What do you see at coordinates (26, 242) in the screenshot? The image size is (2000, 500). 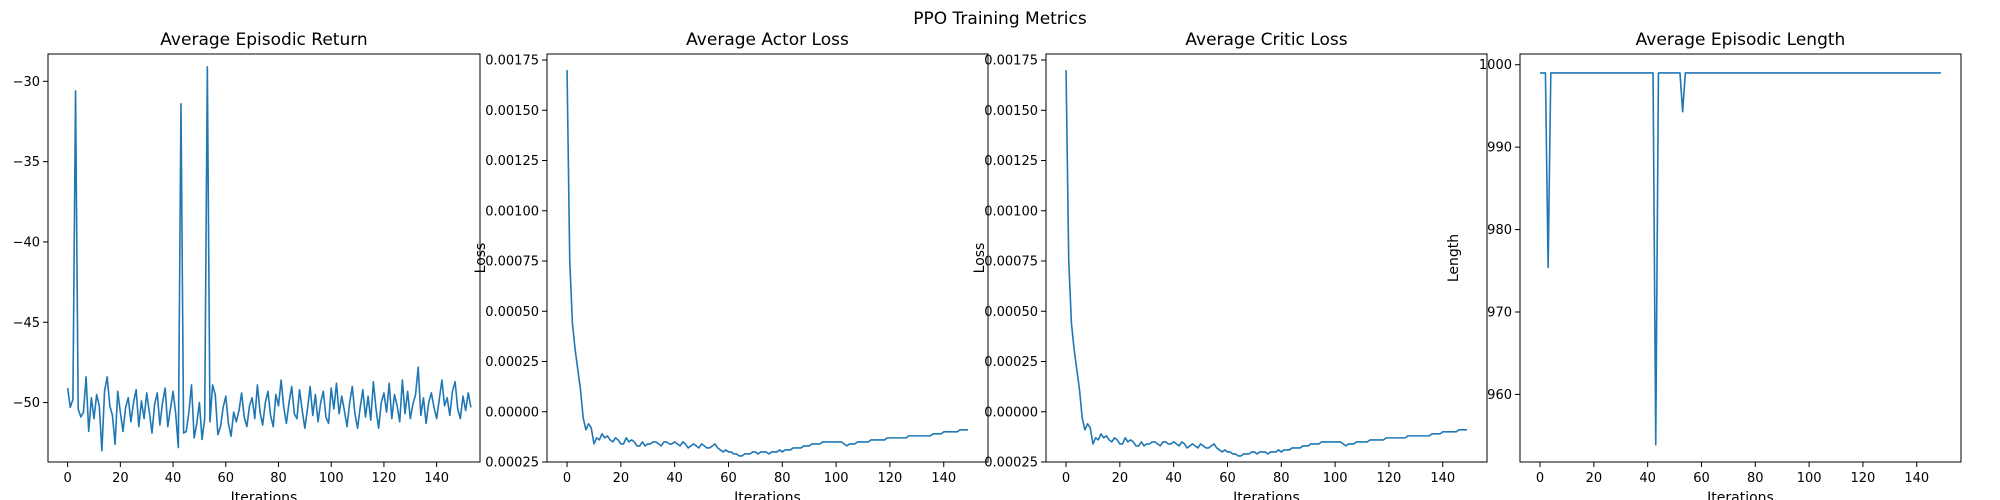 I see `y-tick-label: −40` at bounding box center [26, 242].